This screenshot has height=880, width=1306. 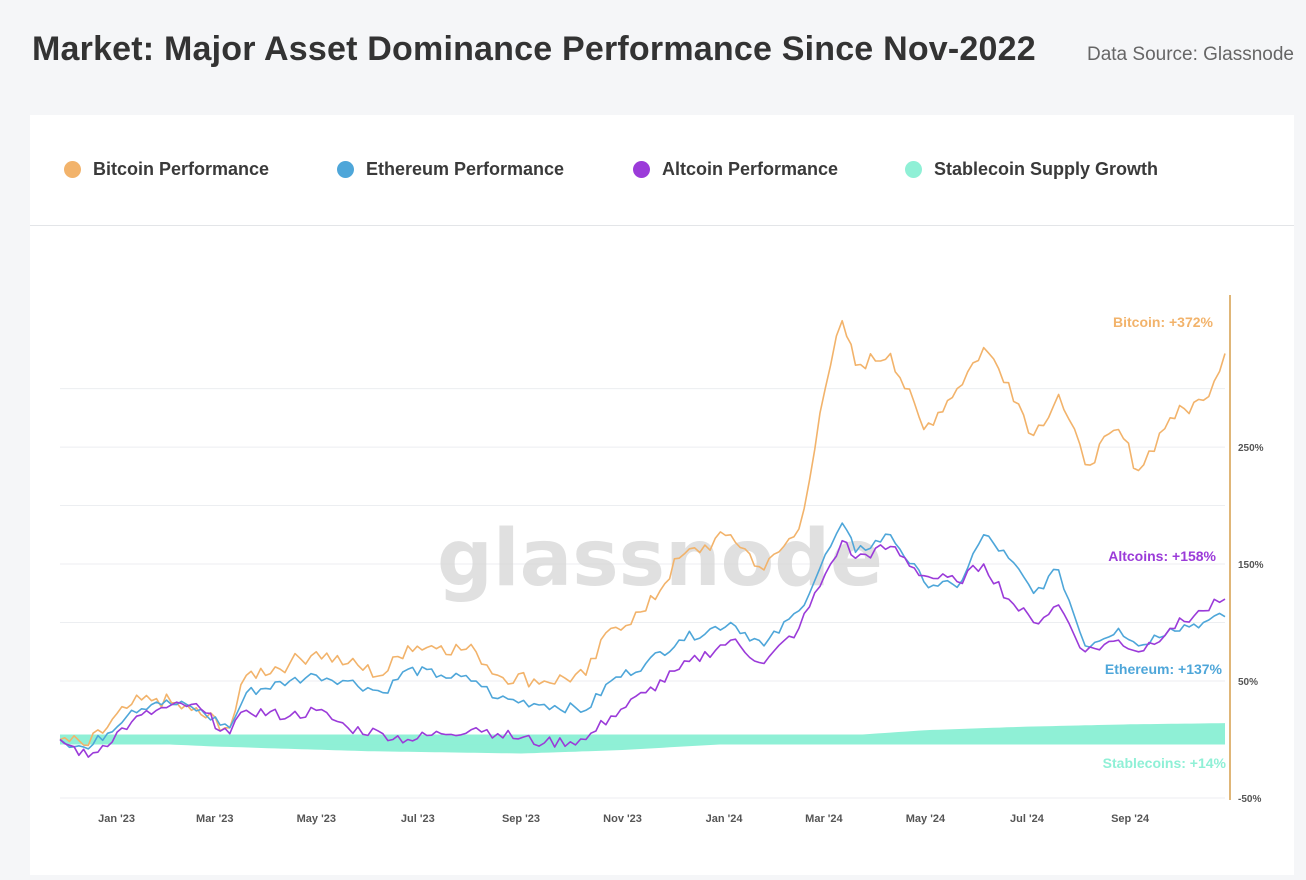 What do you see at coordinates (1248, 682) in the screenshot?
I see `y-tick-label: 50%` at bounding box center [1248, 682].